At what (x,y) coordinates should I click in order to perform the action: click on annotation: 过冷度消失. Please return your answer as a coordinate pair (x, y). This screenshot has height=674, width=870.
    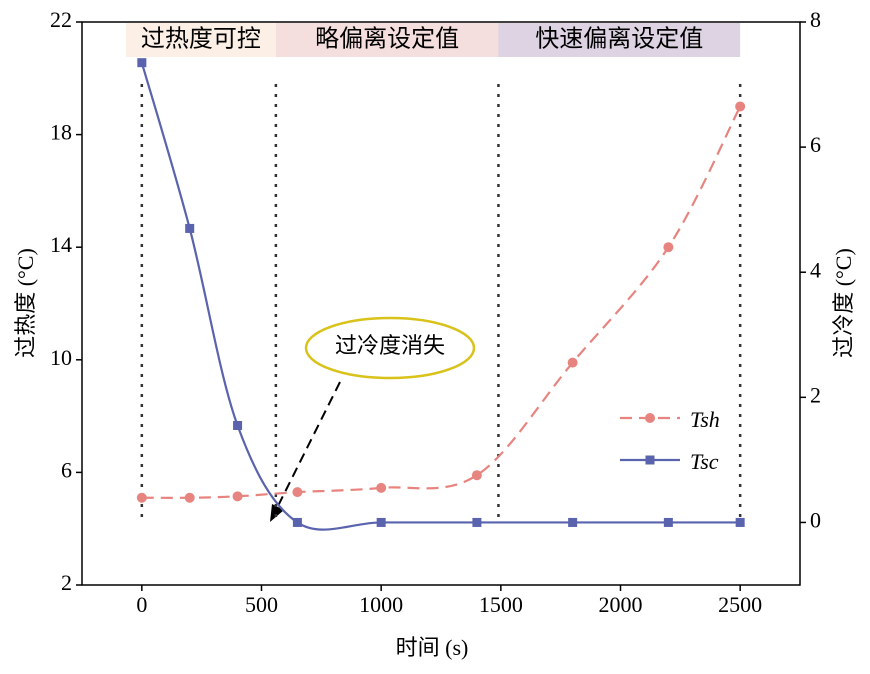
    Looking at the image, I should click on (390, 345).